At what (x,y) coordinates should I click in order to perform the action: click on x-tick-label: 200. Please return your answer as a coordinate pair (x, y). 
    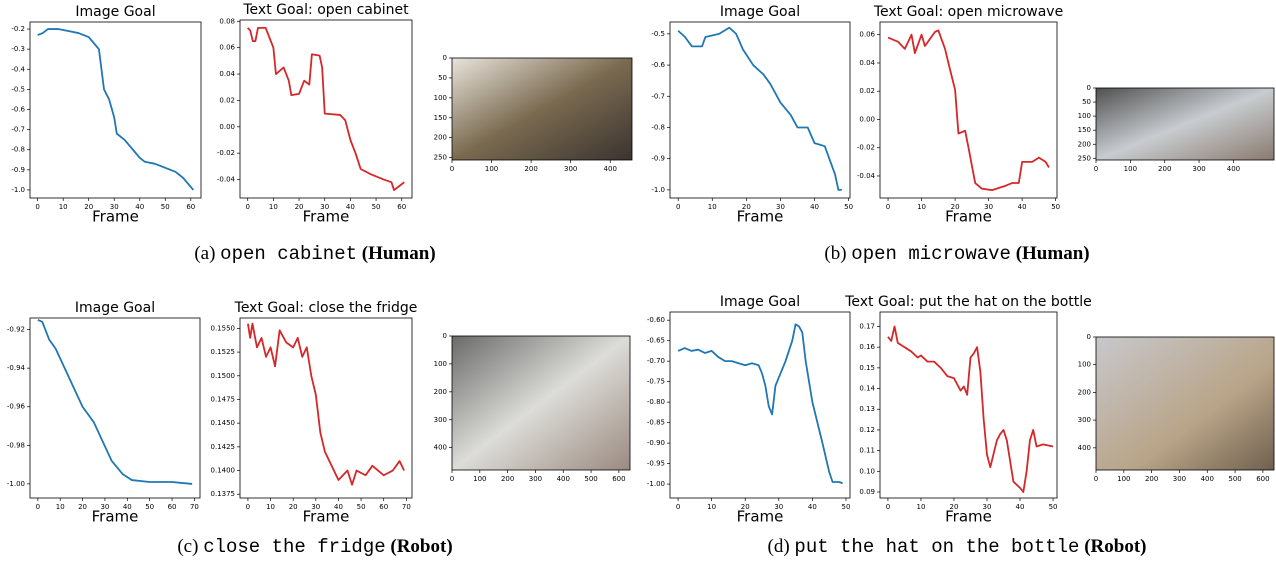
    Looking at the image, I should click on (530, 169).